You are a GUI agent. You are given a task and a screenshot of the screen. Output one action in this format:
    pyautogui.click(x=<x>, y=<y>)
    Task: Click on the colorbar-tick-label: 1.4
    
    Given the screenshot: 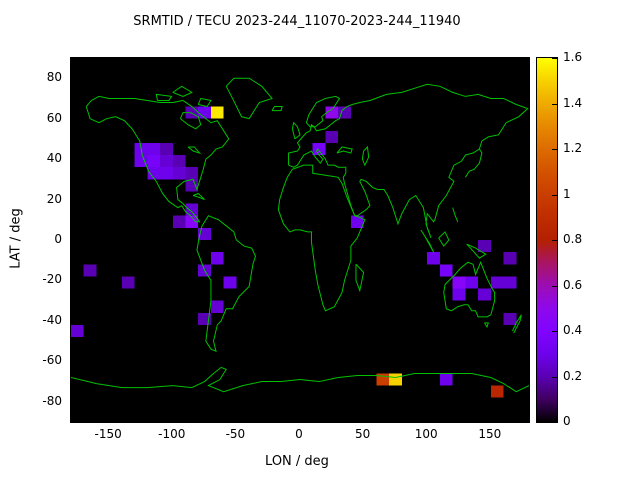 What is the action you would take?
    pyautogui.click(x=573, y=102)
    